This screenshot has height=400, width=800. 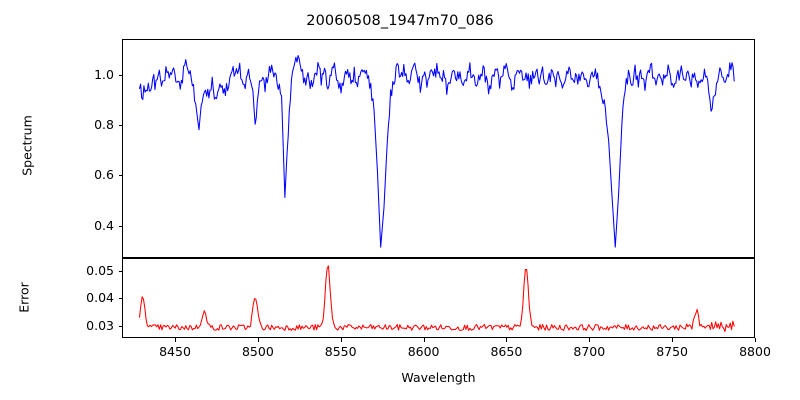 I want to click on error-series, so click(x=436, y=299).